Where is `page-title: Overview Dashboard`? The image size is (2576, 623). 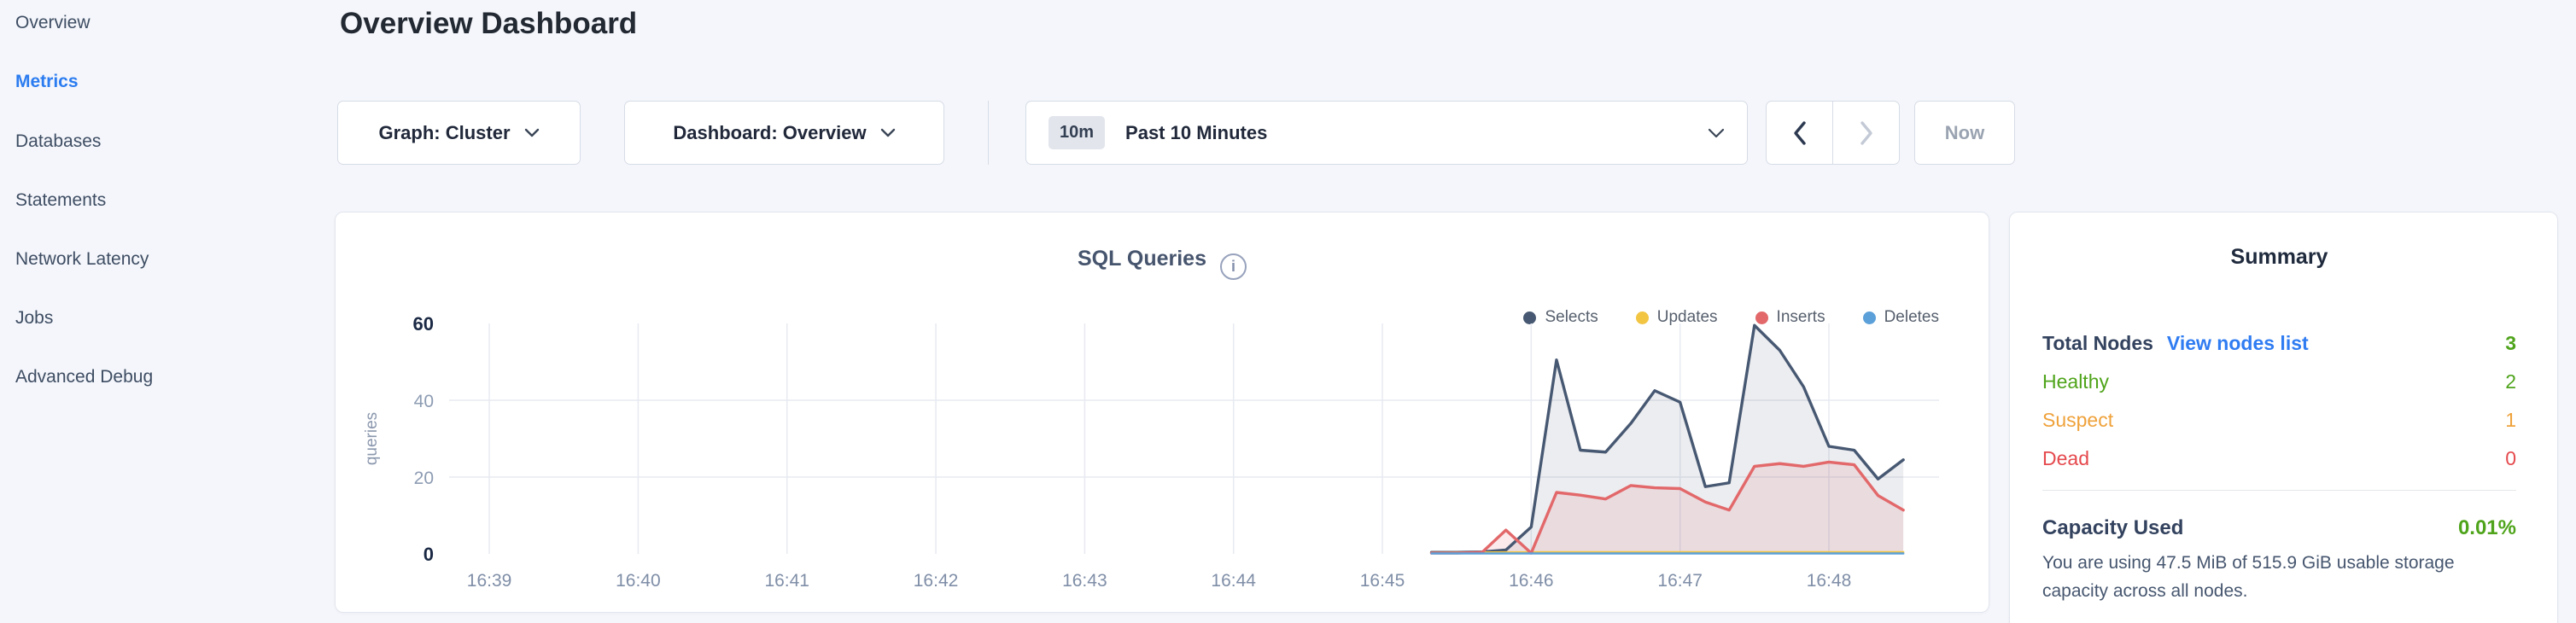
page-title: Overview Dashboard is located at coordinates (489, 23).